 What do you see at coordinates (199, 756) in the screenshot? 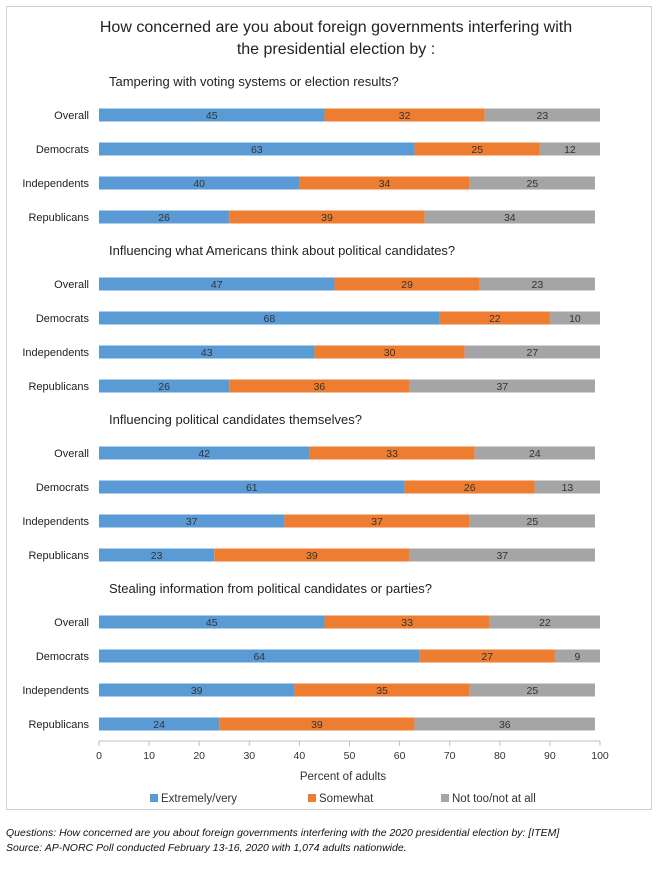
I see `x-tick-label: 20` at bounding box center [199, 756].